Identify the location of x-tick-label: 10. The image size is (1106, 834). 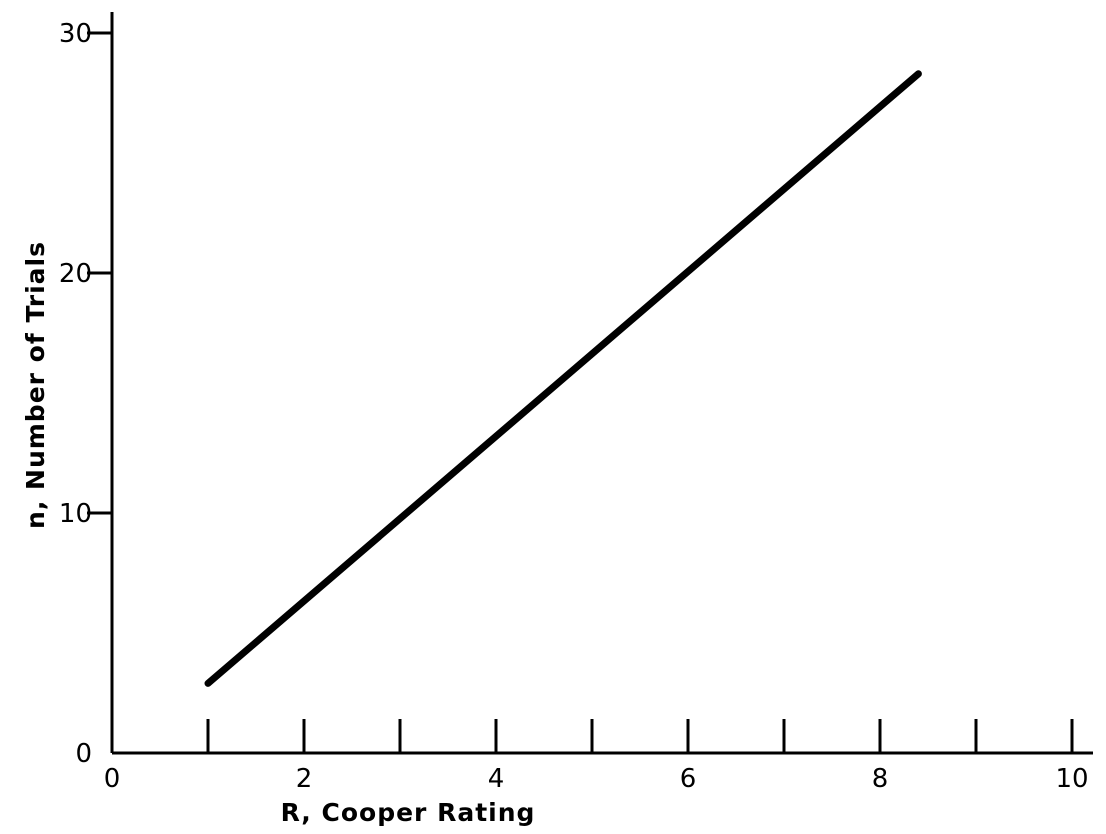
(1071, 779).